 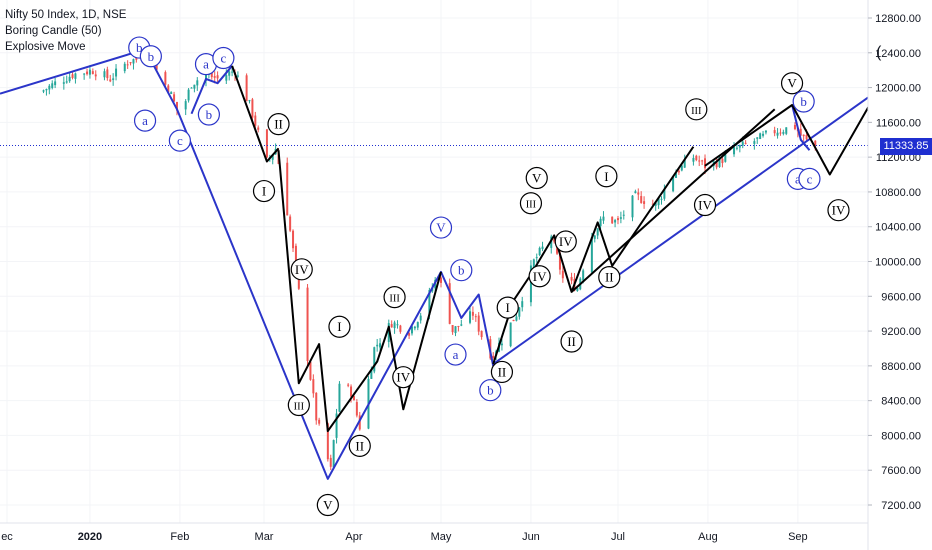 What do you see at coordinates (90, 537) in the screenshot?
I see `x-tick-label: 2020` at bounding box center [90, 537].